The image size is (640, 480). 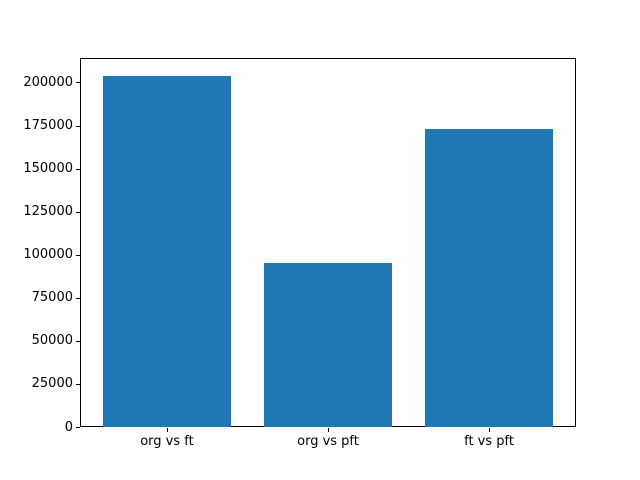 I want to click on y-tick-label: 0, so click(x=68, y=427).